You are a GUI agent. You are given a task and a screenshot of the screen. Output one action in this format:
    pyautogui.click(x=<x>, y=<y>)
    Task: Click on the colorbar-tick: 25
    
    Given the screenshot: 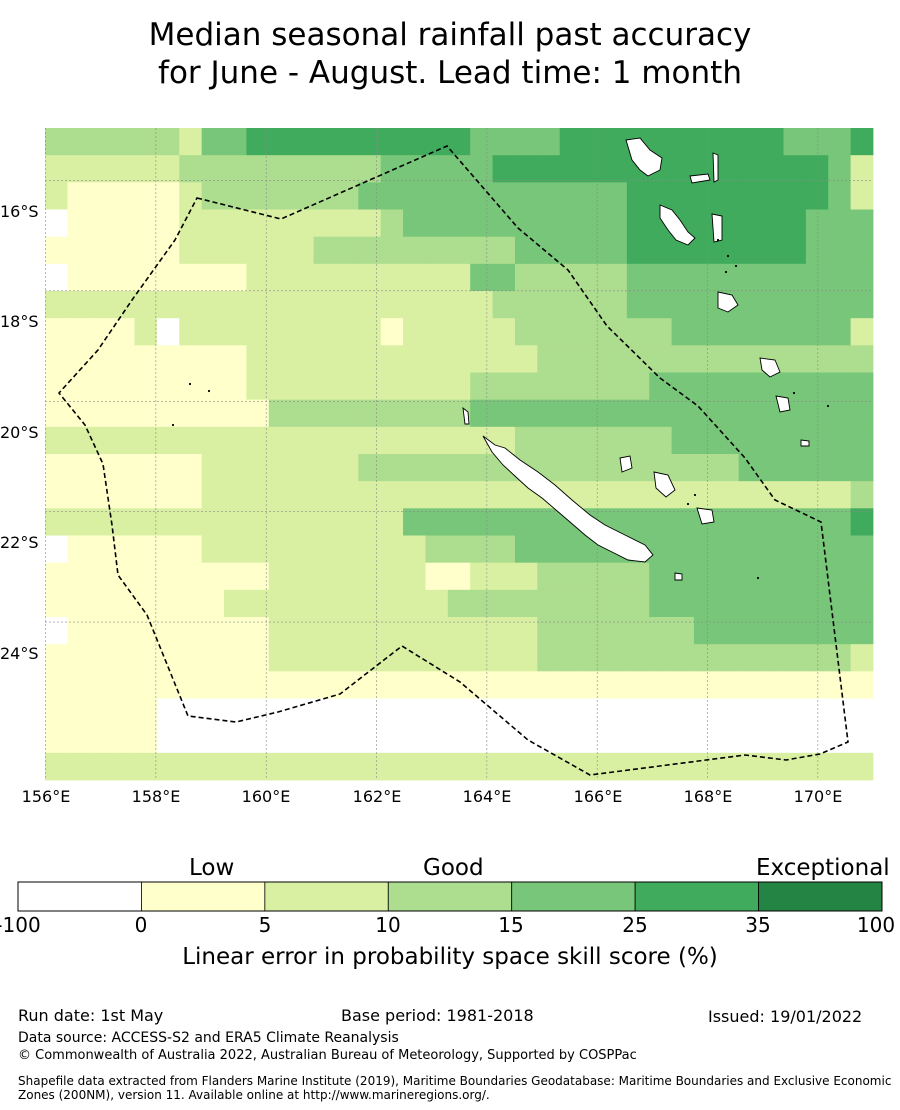 What is the action you would take?
    pyautogui.click(x=635, y=925)
    